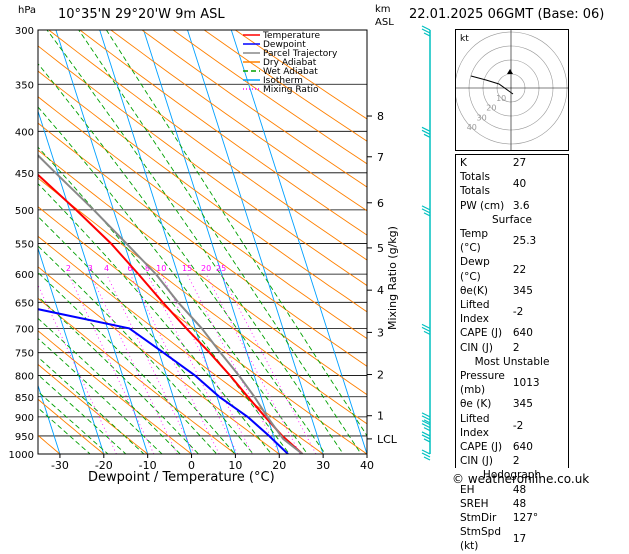  I want to click on hodograph-ring-label: 30, so click(482, 117).